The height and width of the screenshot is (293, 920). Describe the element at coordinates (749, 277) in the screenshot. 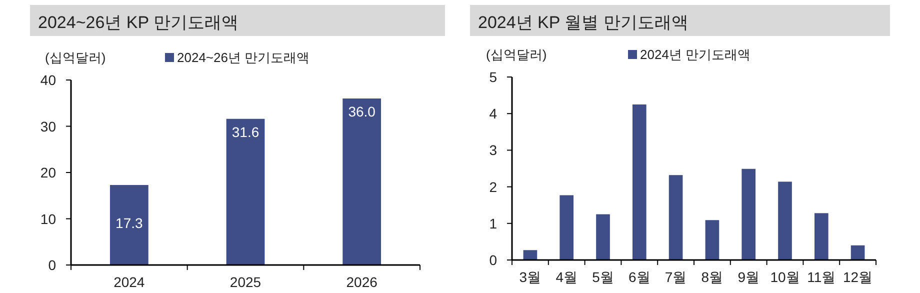

I see `x-tick-label: 9월` at that location.